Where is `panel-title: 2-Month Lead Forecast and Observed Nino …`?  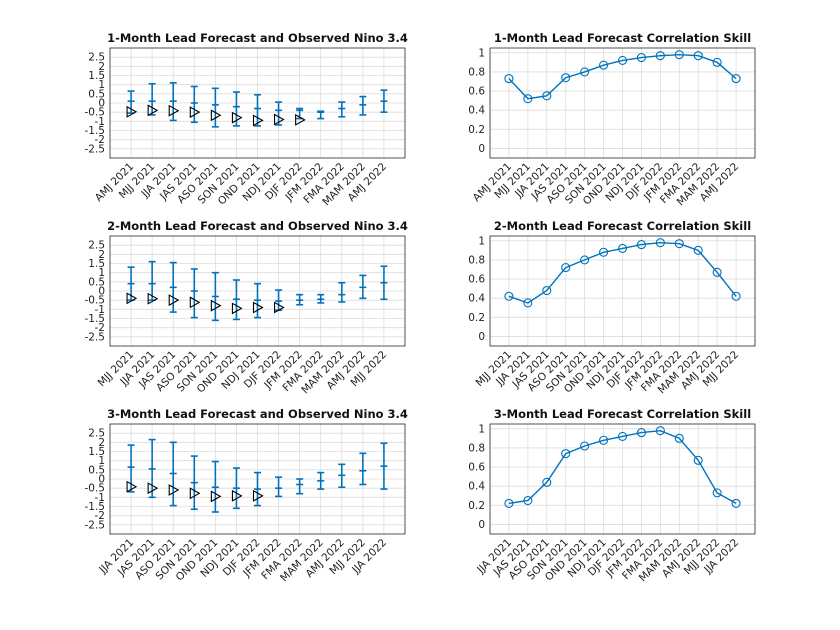
panel-title: 2-Month Lead Forecast and Observed Nino … is located at coordinates (257, 226).